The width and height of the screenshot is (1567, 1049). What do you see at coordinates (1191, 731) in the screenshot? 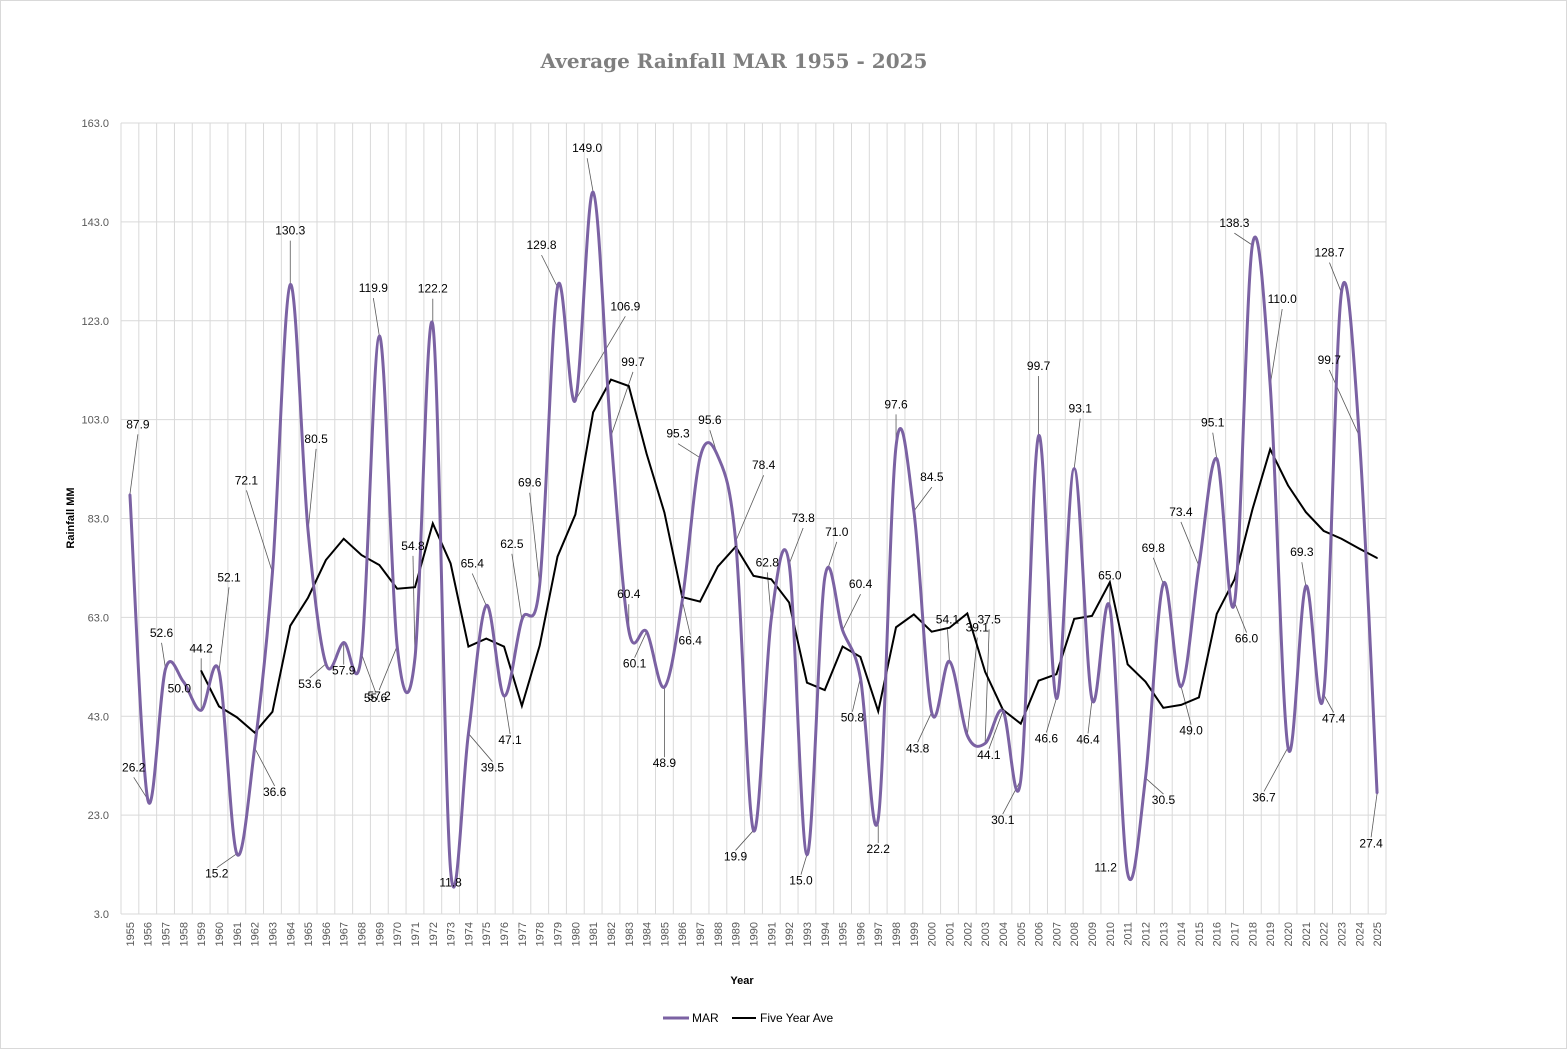
I see `data-label: 49.0` at bounding box center [1191, 731].